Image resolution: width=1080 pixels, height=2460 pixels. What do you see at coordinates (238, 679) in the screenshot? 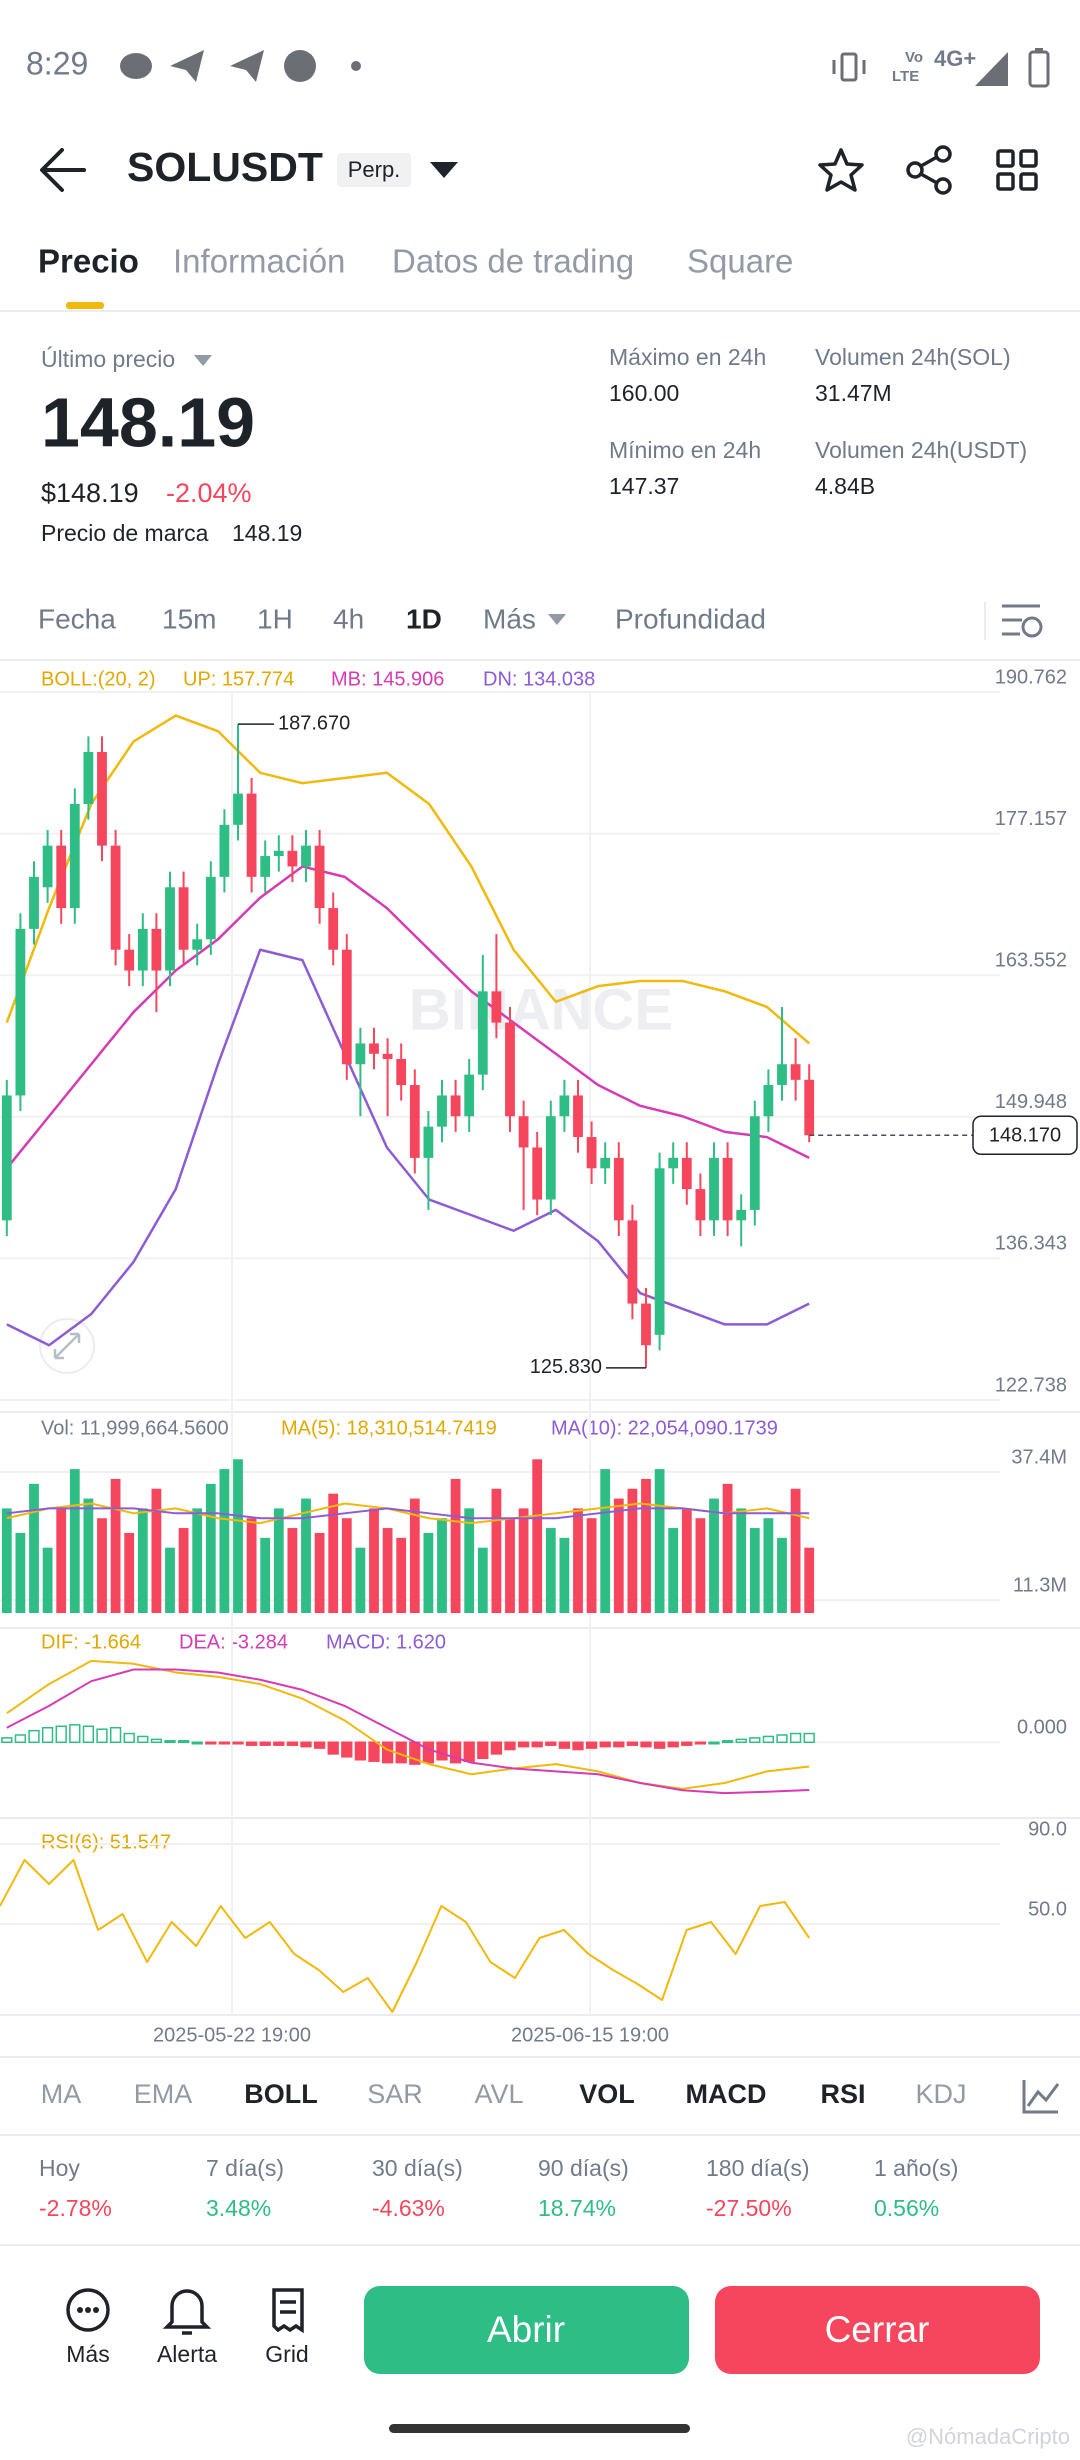
I see `boll-up-legend: UP: 157.774` at bounding box center [238, 679].